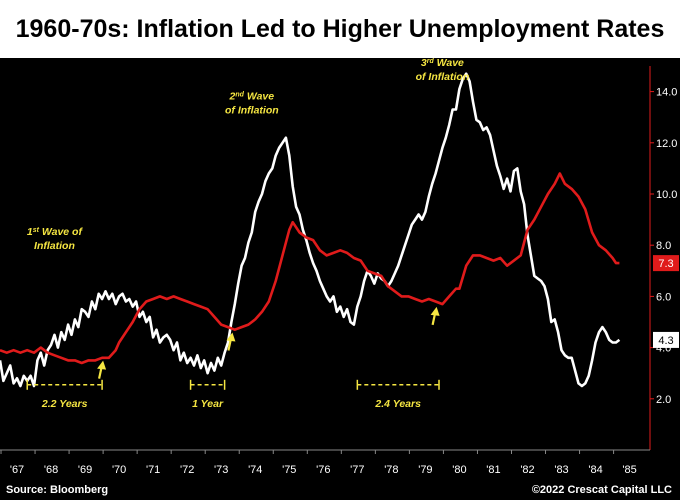 This screenshot has width=680, height=500. I want to click on wave-annotation: 2nd Wave of Inflation, so click(252, 103).